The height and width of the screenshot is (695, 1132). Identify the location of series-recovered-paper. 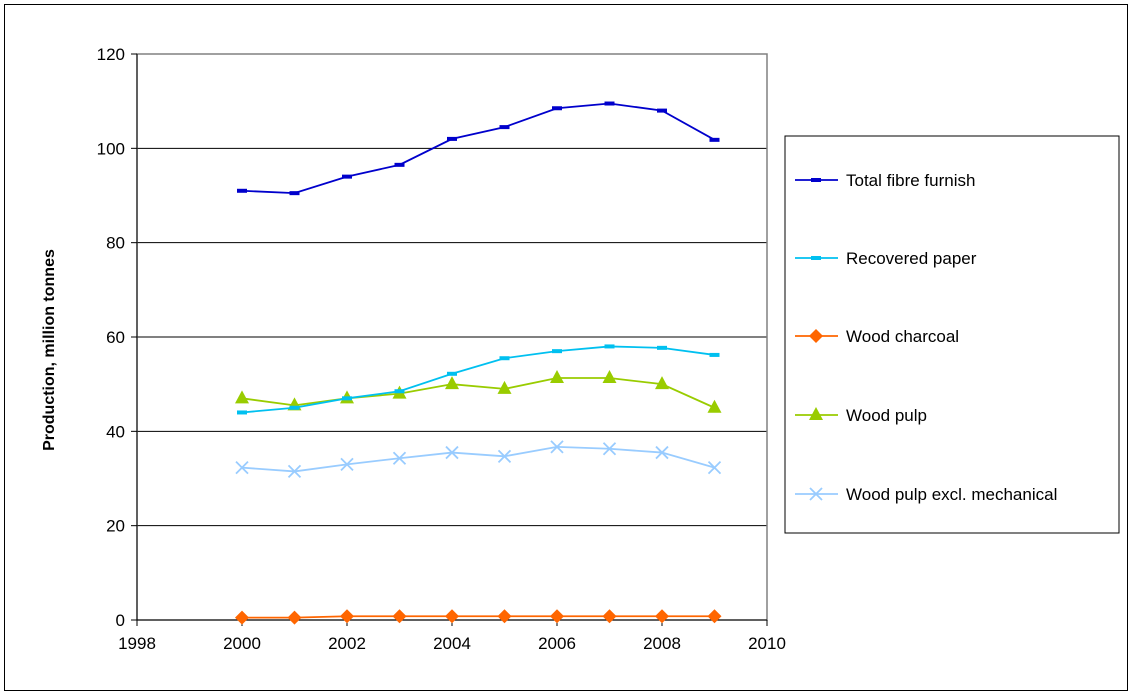
(478, 379).